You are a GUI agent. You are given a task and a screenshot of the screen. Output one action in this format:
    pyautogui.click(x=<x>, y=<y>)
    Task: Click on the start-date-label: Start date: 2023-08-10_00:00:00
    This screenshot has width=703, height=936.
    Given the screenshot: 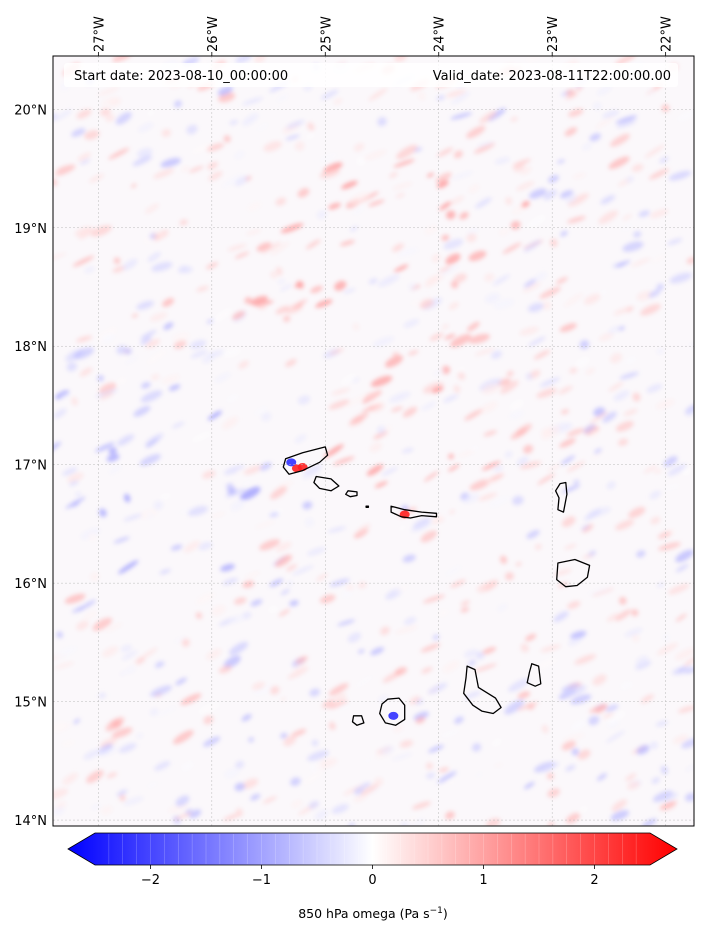 What is the action you would take?
    pyautogui.click(x=181, y=76)
    